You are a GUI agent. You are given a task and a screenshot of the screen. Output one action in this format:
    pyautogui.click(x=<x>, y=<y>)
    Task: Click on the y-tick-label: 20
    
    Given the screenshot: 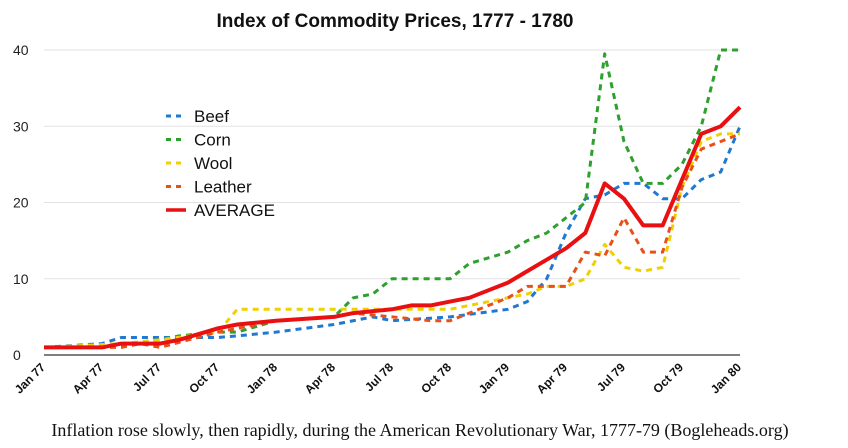 What is the action you would take?
    pyautogui.click(x=21, y=203)
    